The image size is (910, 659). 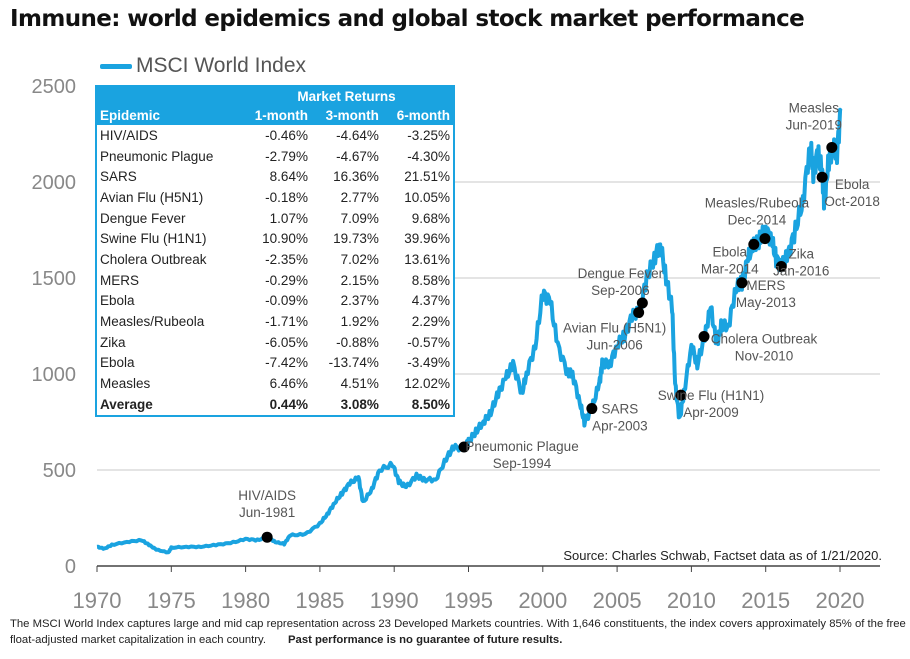 I want to click on return-cell: 6.46%, so click(x=288, y=384).